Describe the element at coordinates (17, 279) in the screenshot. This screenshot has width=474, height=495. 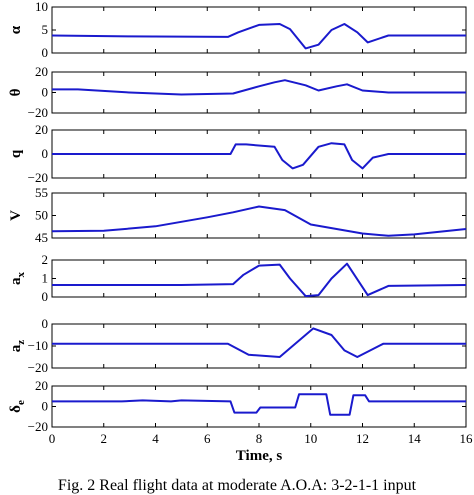
I see `y-axis-label: ax` at that location.